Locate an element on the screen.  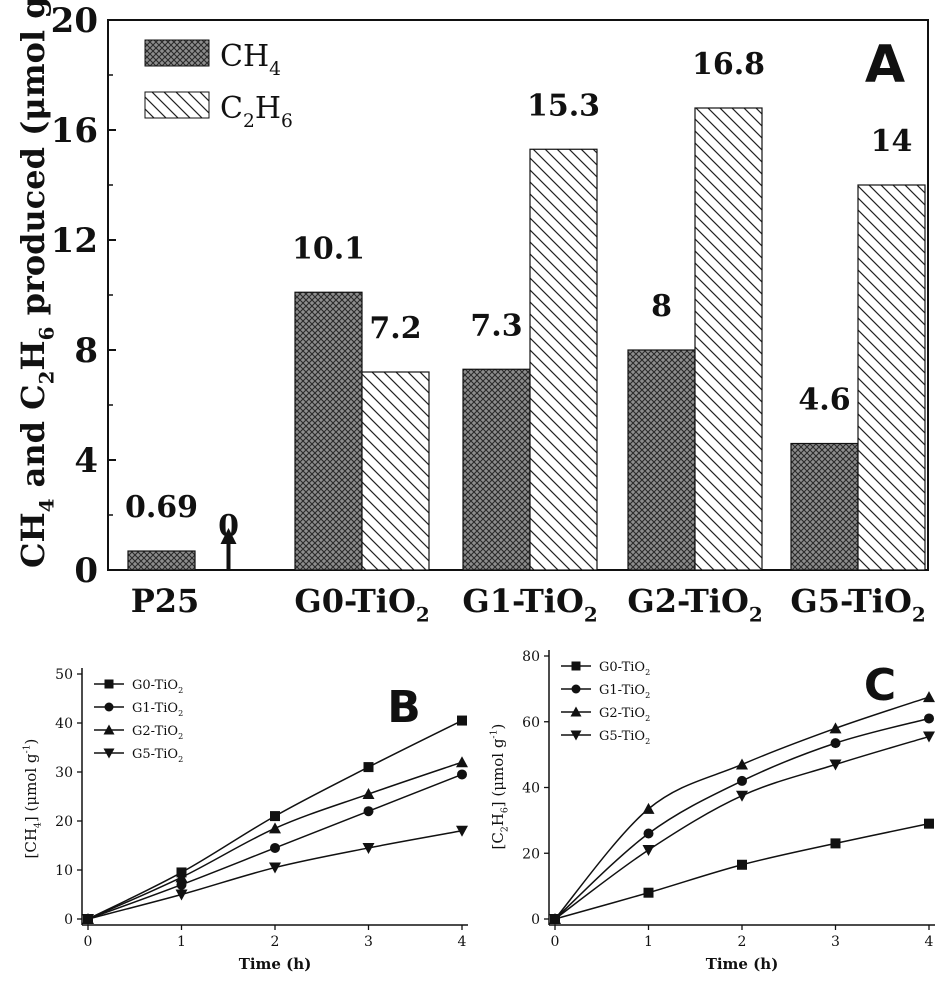
panel-label: C is located at coordinates (880, 685).